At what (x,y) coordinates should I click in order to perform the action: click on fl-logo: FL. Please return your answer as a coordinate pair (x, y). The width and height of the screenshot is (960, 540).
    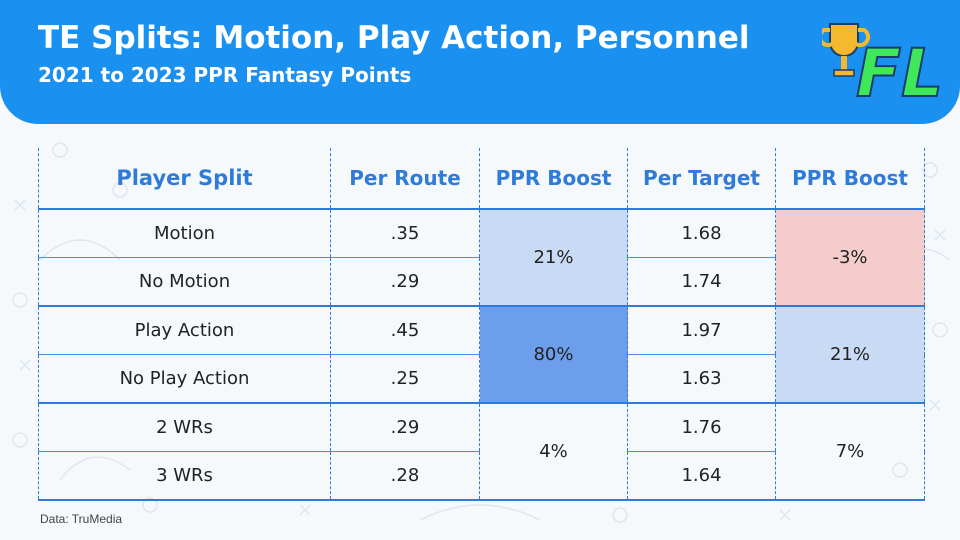
    Looking at the image, I should click on (883, 64).